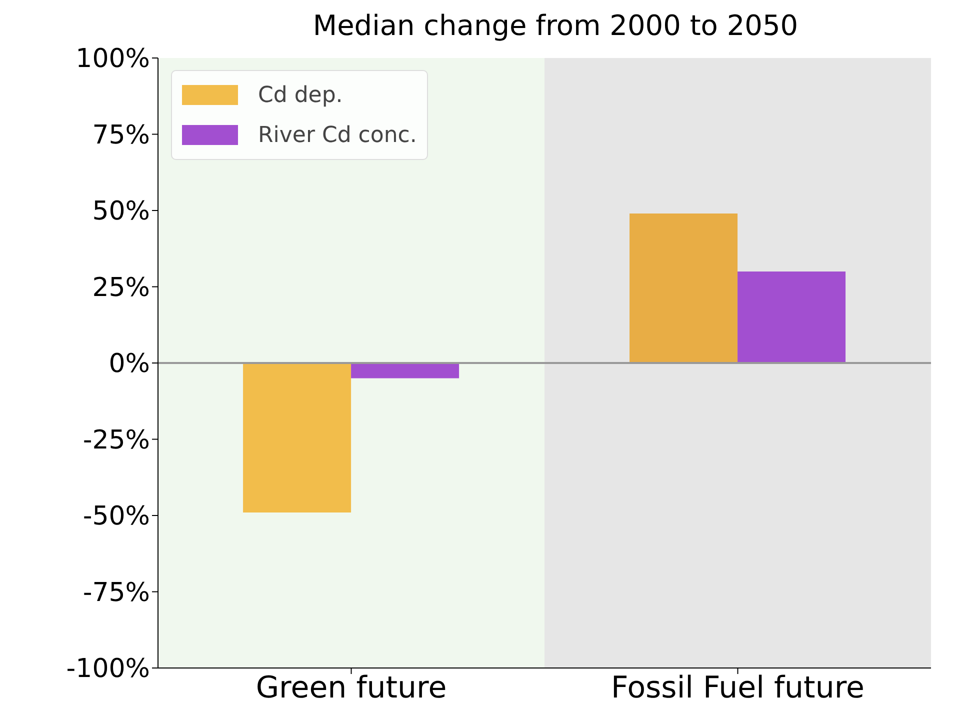  Describe the element at coordinates (116, 593) in the screenshot. I see `y-tick-label: -75%` at that location.